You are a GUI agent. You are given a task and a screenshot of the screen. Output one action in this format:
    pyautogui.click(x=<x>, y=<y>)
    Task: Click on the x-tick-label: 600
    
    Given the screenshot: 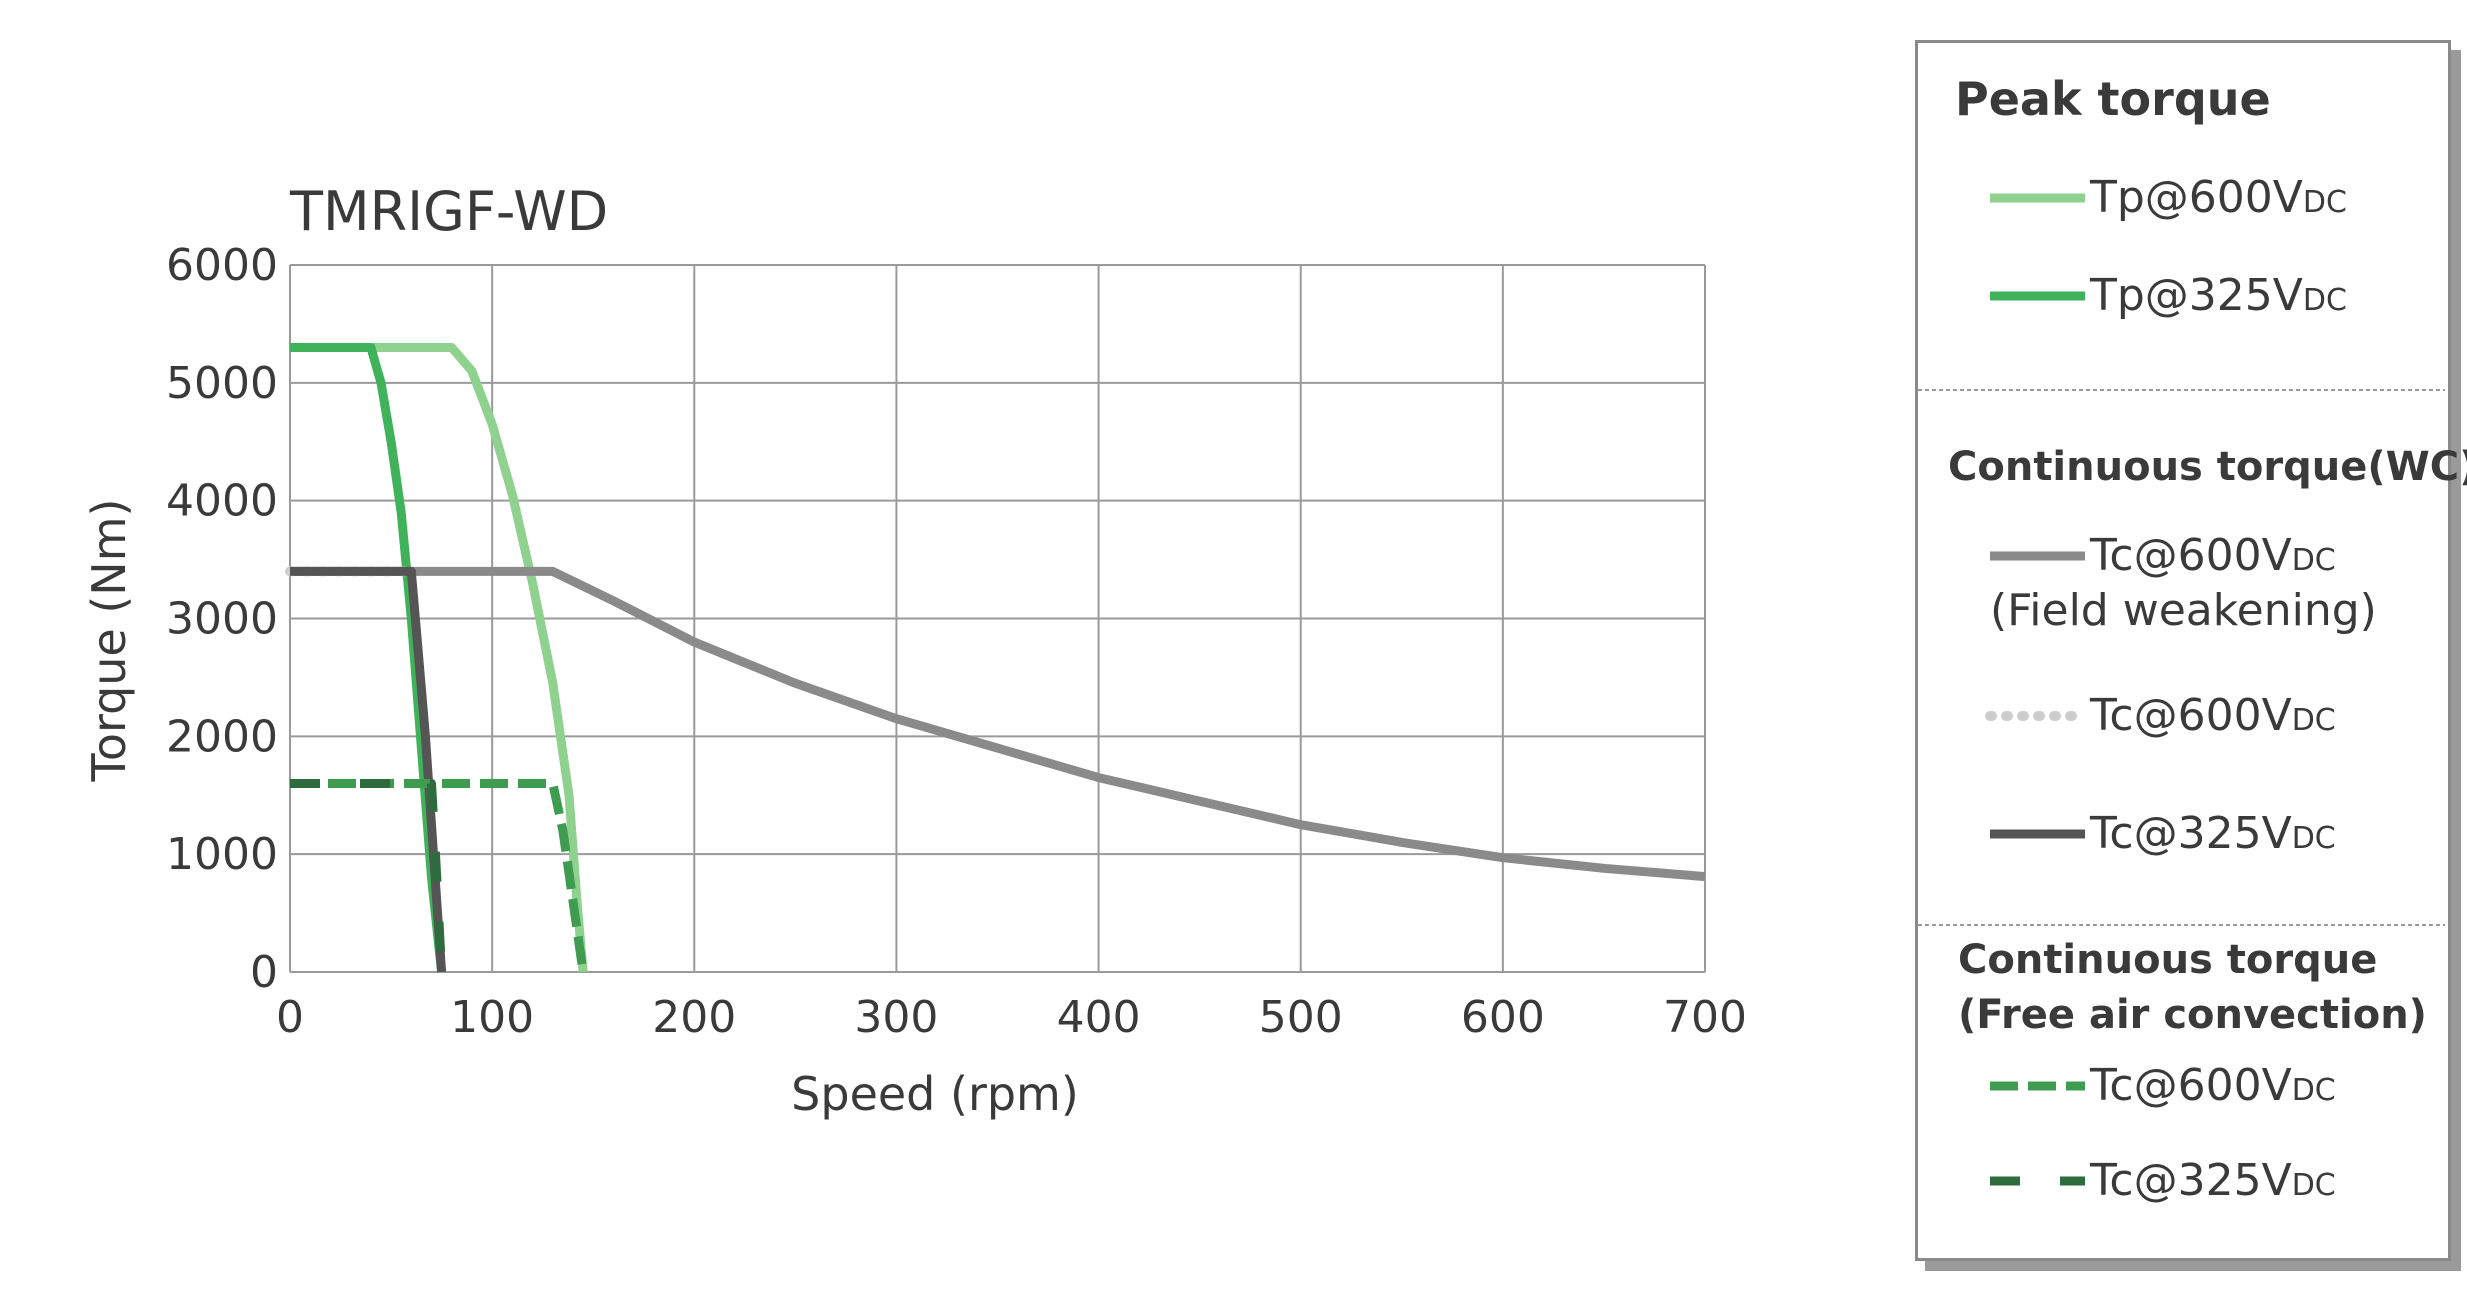 What is the action you would take?
    pyautogui.click(x=1503, y=1017)
    